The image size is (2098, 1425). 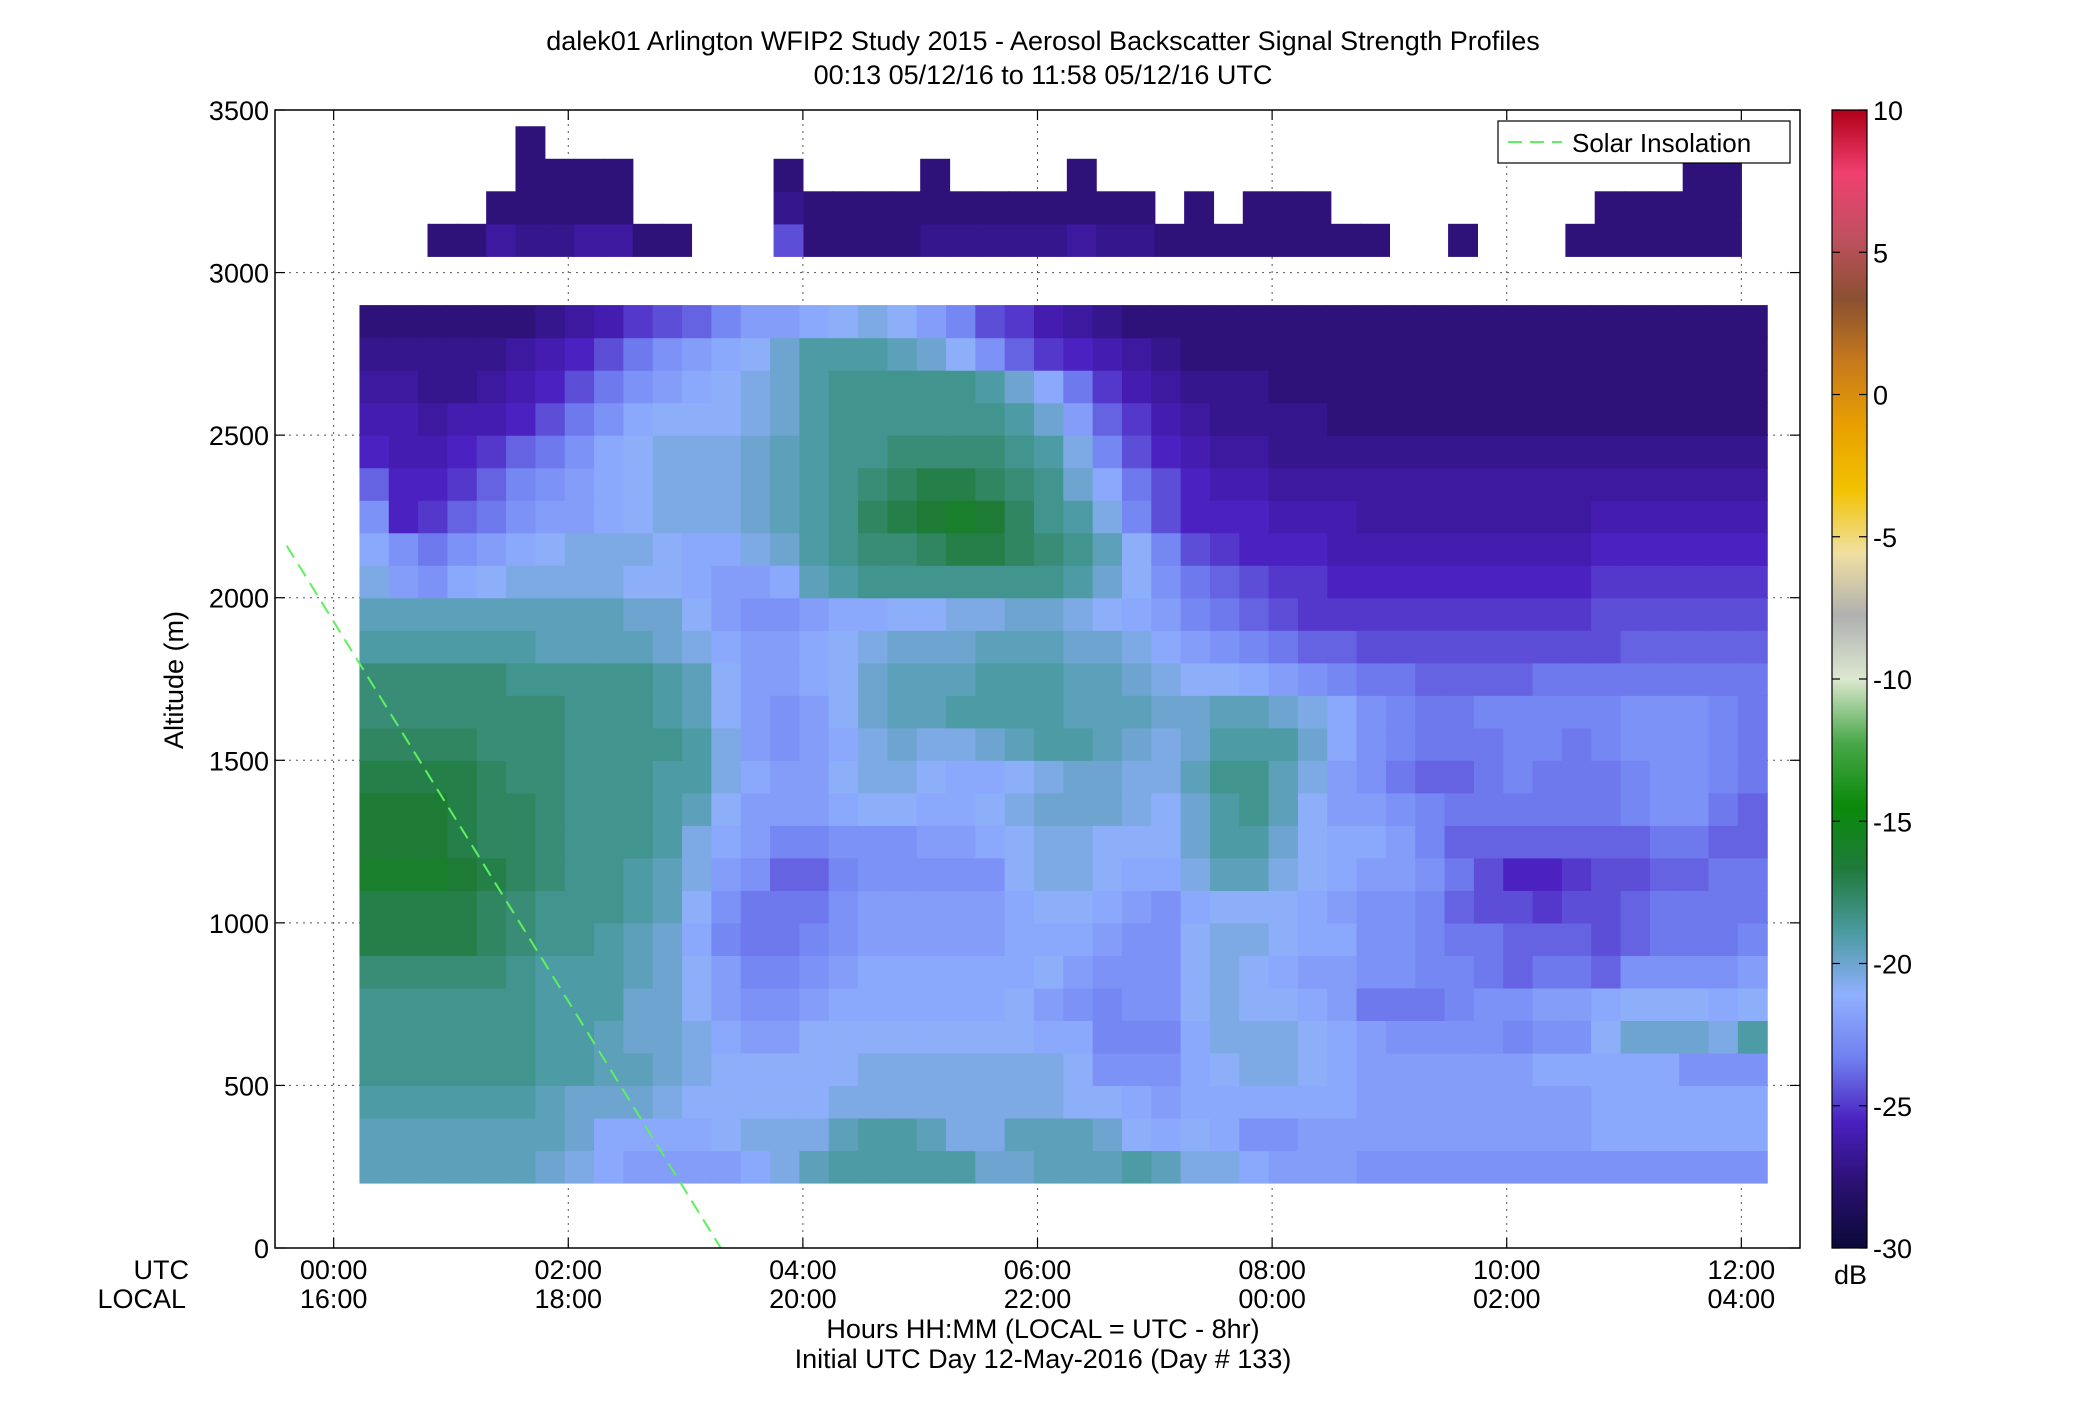 I want to click on colorbar-tick-label: -5, so click(x=1885, y=538).